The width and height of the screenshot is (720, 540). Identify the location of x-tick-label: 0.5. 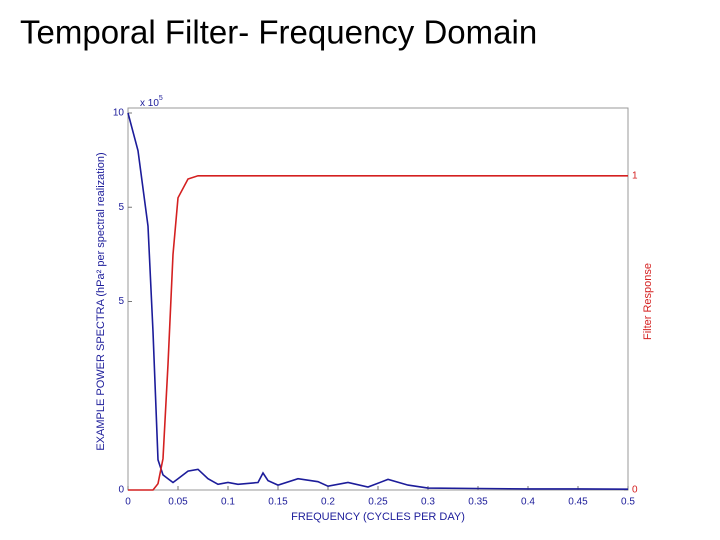
(628, 502).